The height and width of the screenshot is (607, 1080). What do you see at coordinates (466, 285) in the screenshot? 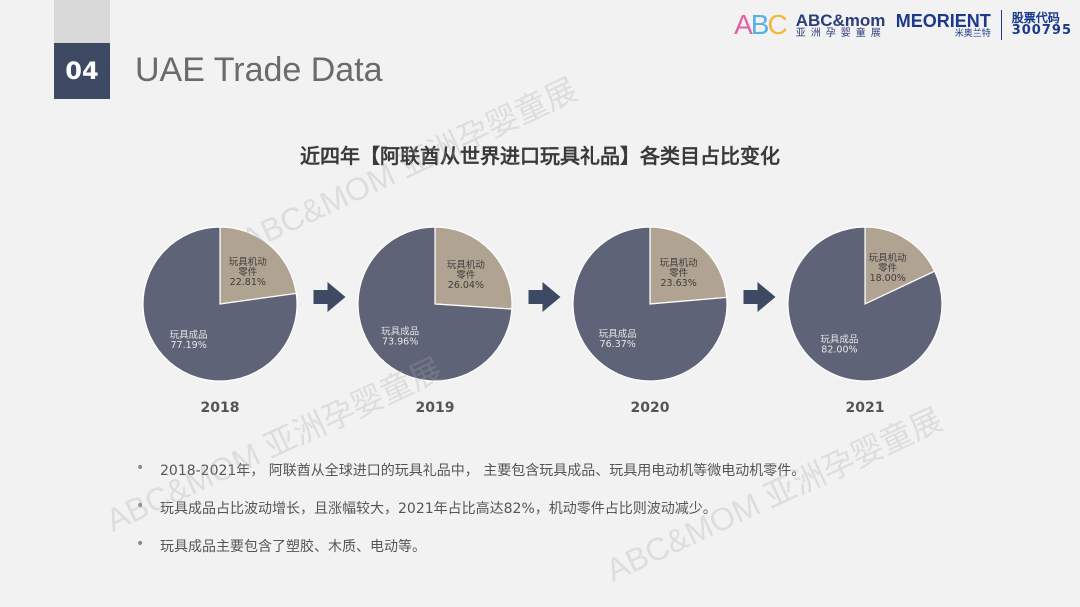
I see `slice-label-parts: 26.04%` at bounding box center [466, 285].